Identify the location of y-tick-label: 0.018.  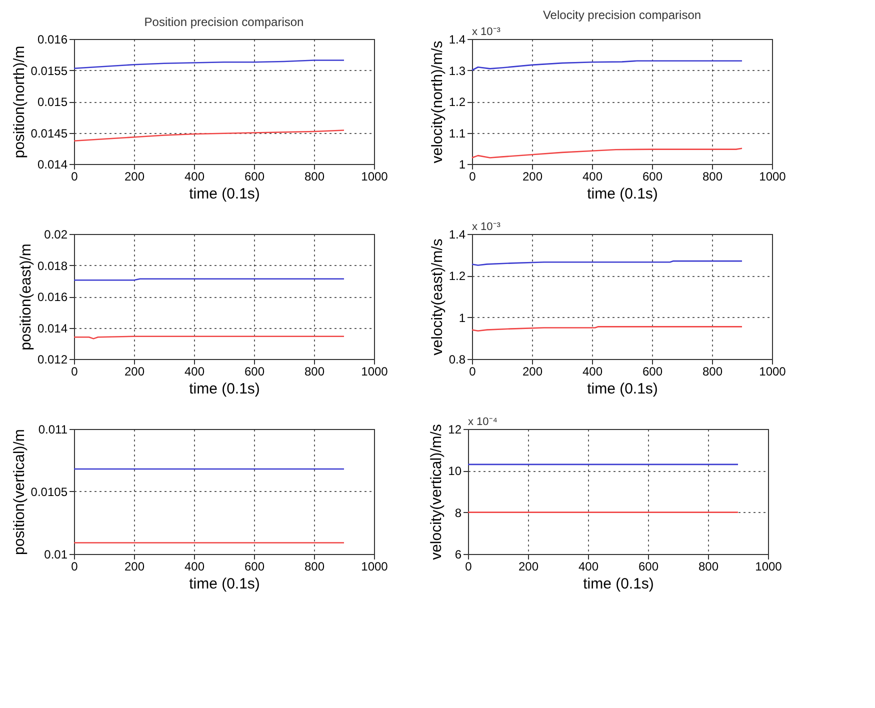
(52, 265).